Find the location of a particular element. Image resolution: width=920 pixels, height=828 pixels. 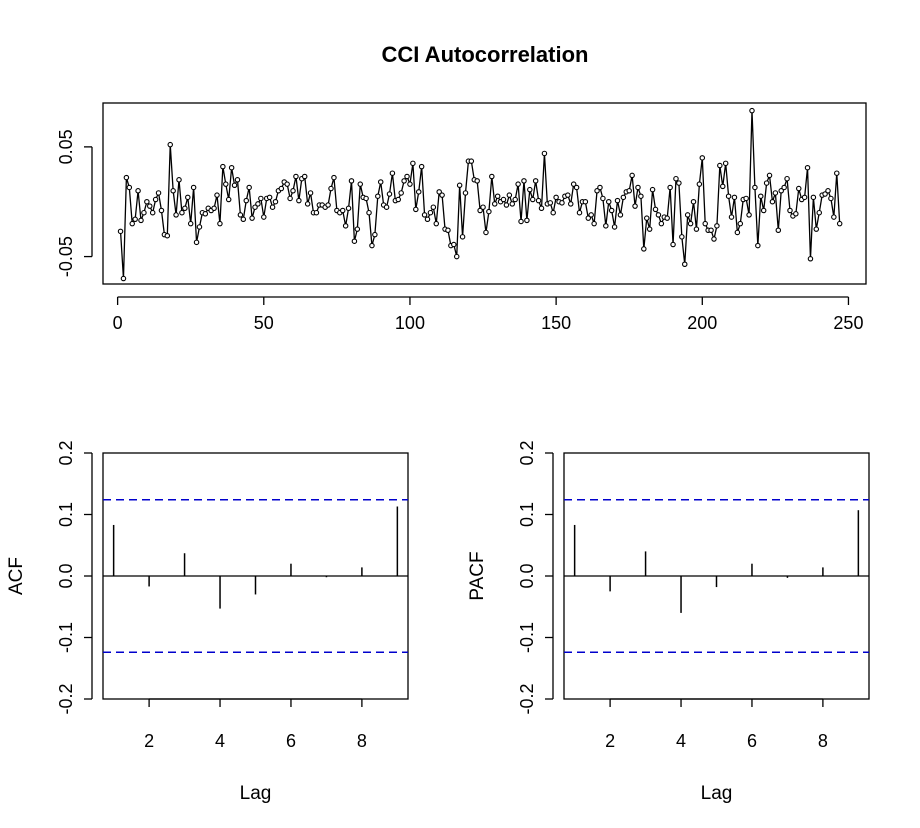

x-tick-label: 4 is located at coordinates (681, 741).